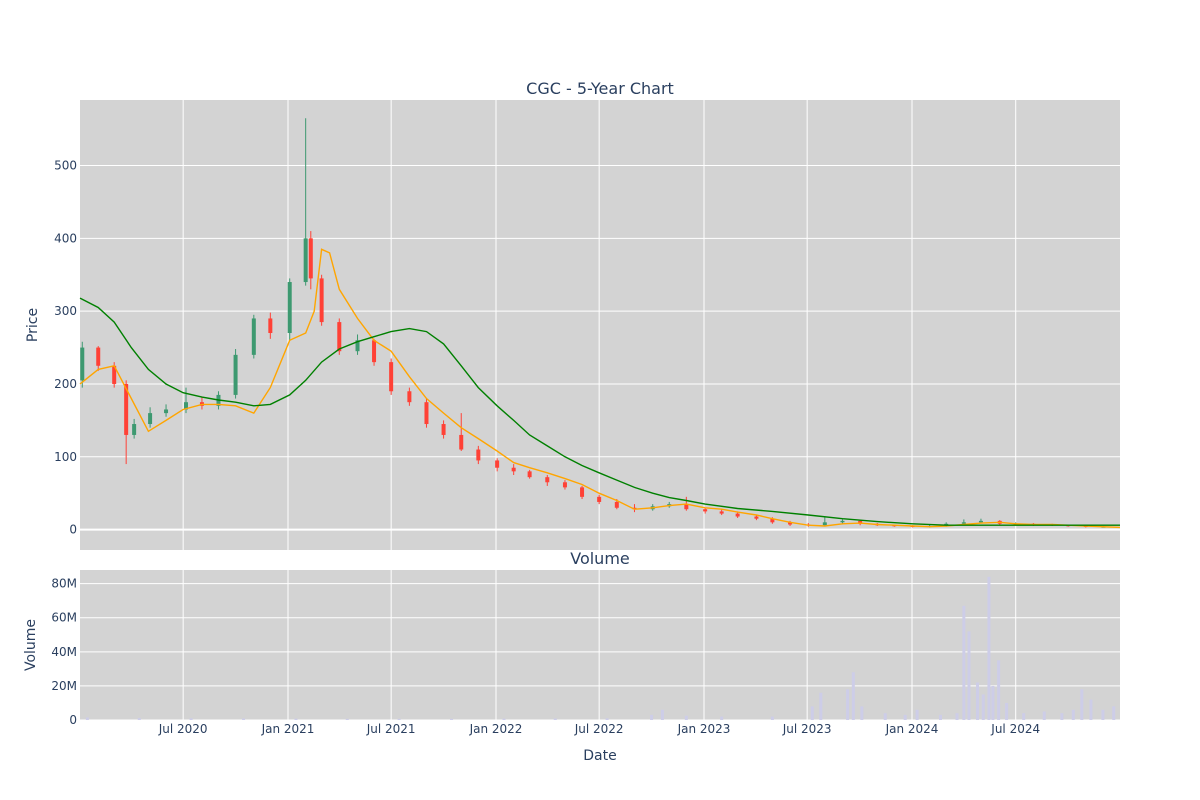 Image resolution: width=1200 pixels, height=800 pixels. Describe the element at coordinates (65, 384) in the screenshot. I see `price-y-tick-label: 200` at that location.